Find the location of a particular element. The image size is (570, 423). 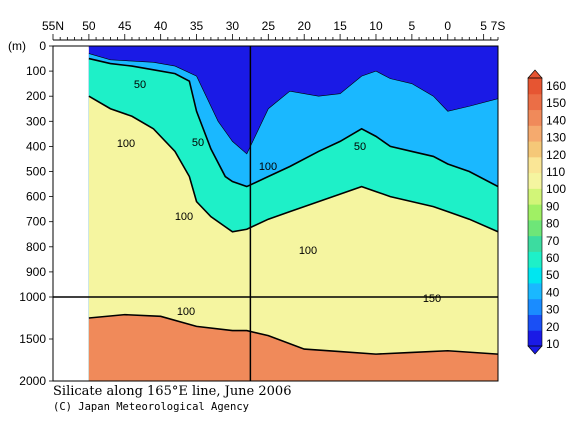

y-tick-label: 0 is located at coordinates (42, 46).